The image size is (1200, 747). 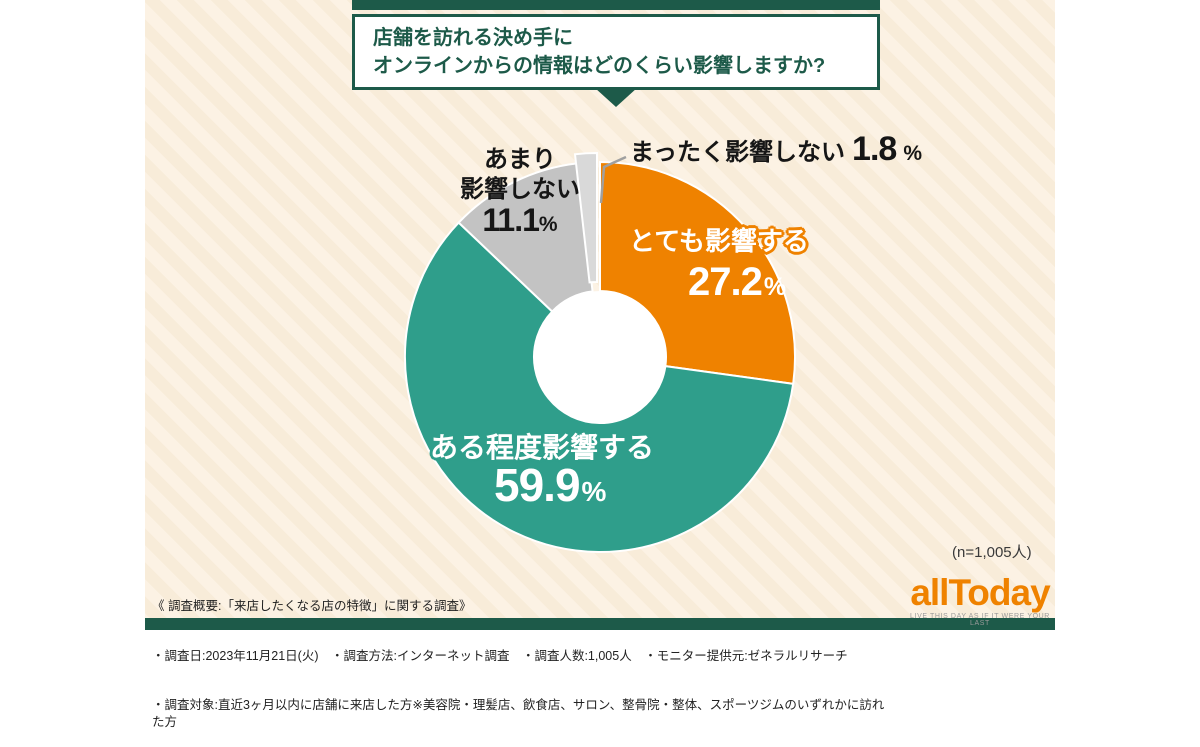 I want to click on sample-size-note: (n=1,005人), so click(x=992, y=552).